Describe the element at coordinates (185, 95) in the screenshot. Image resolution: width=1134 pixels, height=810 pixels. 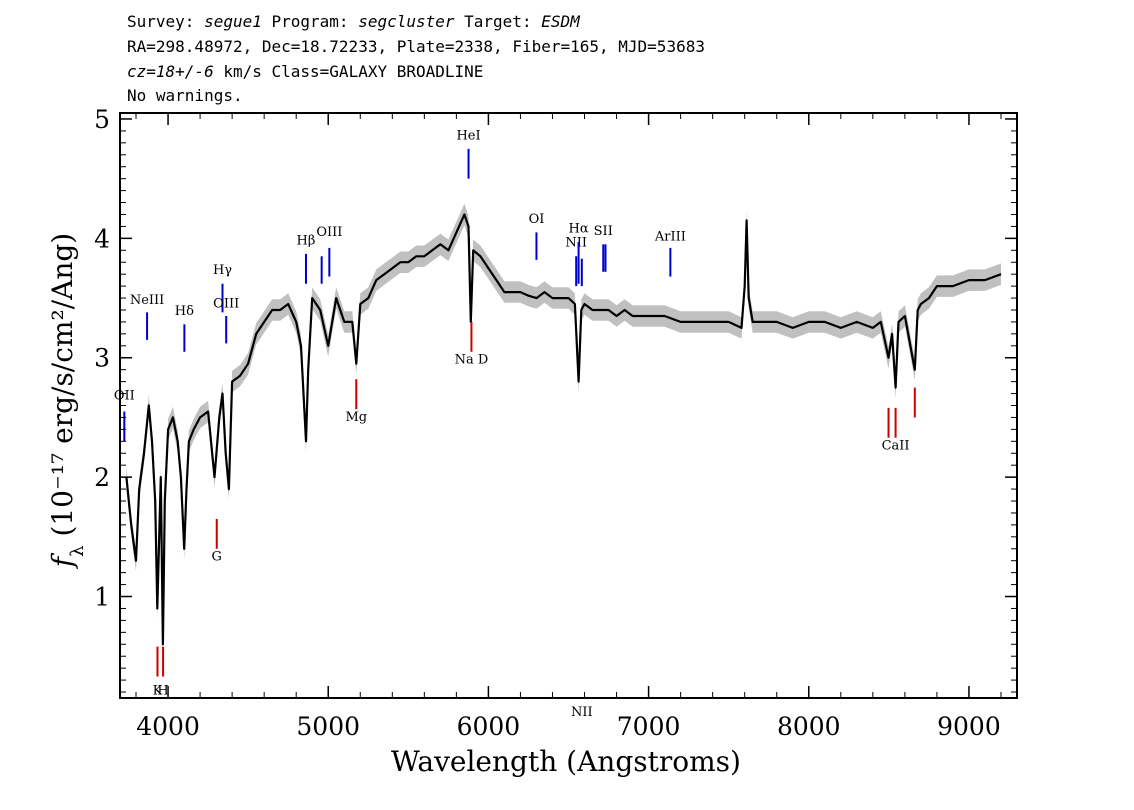
I see `header-line-4: No warnings.` at that location.